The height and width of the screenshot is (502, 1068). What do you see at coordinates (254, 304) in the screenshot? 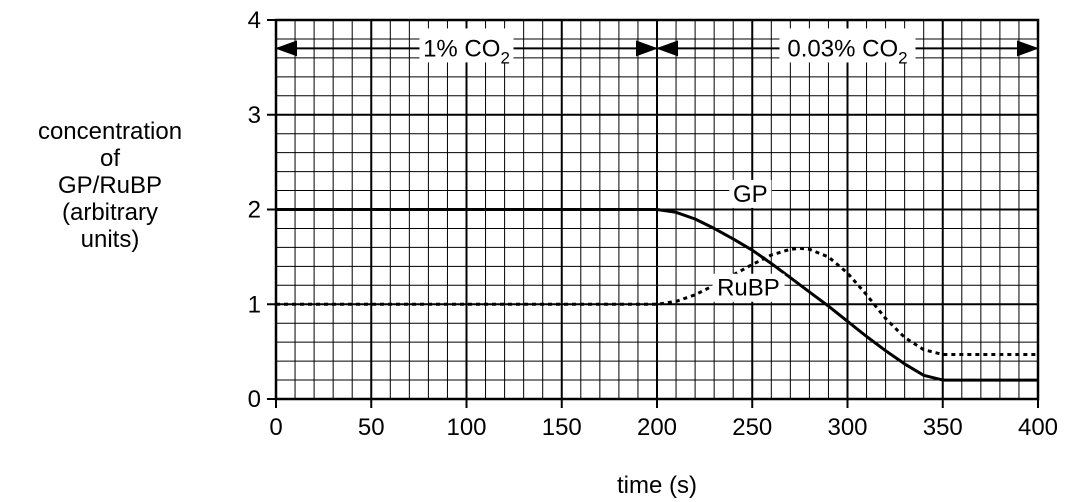
I see `y-tick-label: 1` at bounding box center [254, 304].